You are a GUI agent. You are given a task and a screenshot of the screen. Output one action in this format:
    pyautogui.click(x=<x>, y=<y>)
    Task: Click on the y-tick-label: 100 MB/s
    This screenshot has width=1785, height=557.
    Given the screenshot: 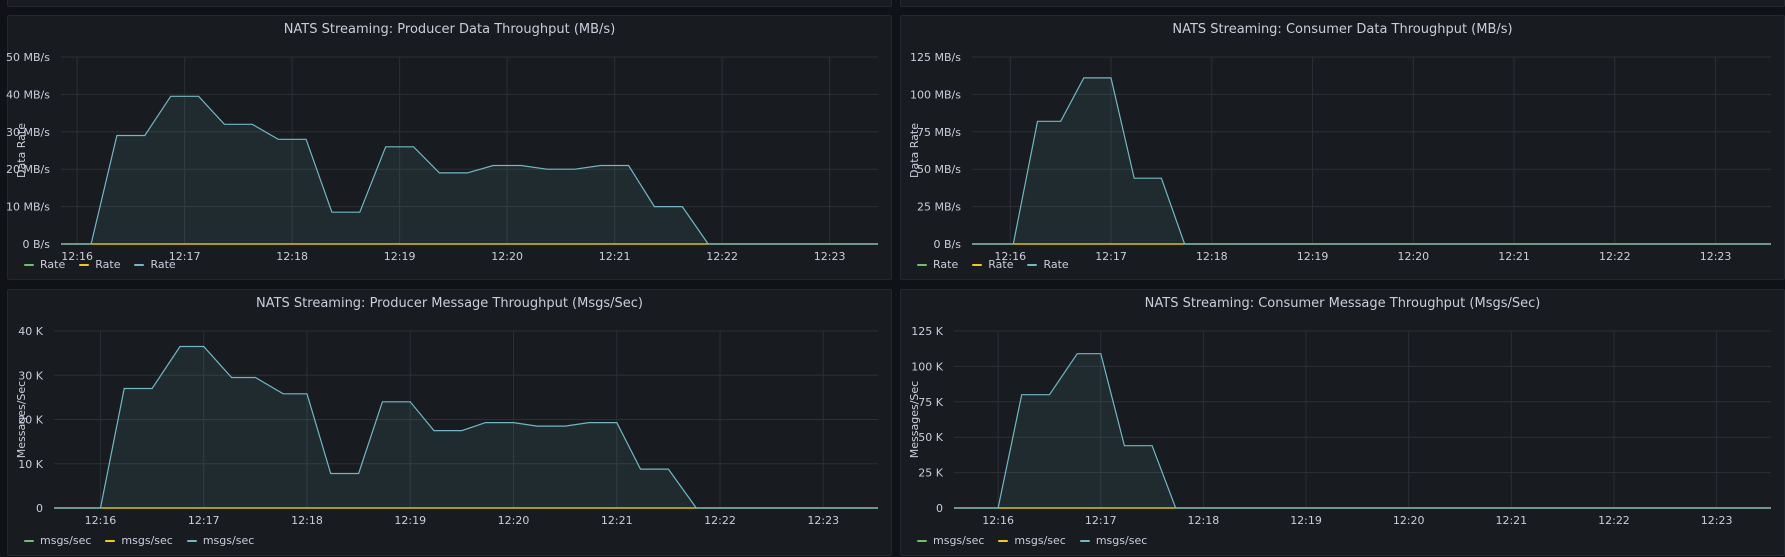 What is the action you would take?
    pyautogui.click(x=935, y=94)
    